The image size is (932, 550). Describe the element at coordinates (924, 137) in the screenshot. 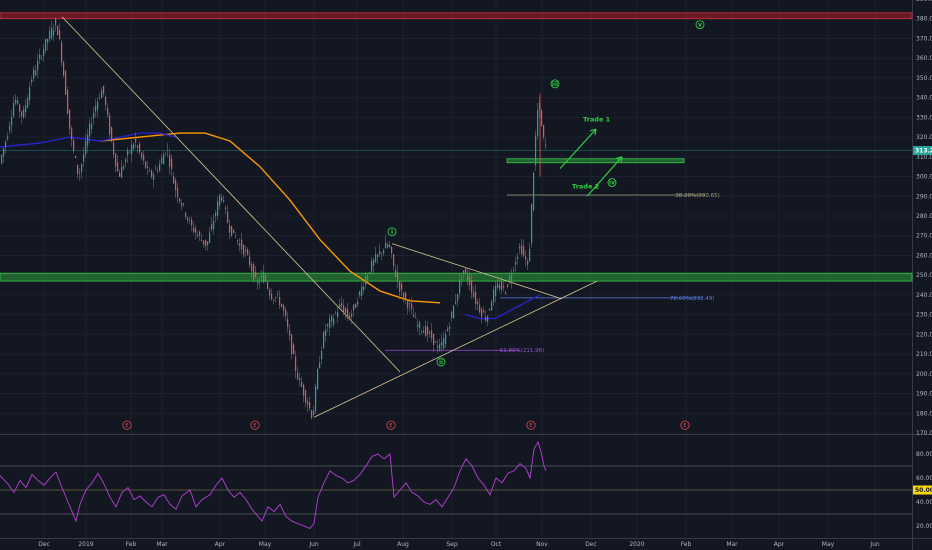

I see `price-tick-7: 320.00` at that location.